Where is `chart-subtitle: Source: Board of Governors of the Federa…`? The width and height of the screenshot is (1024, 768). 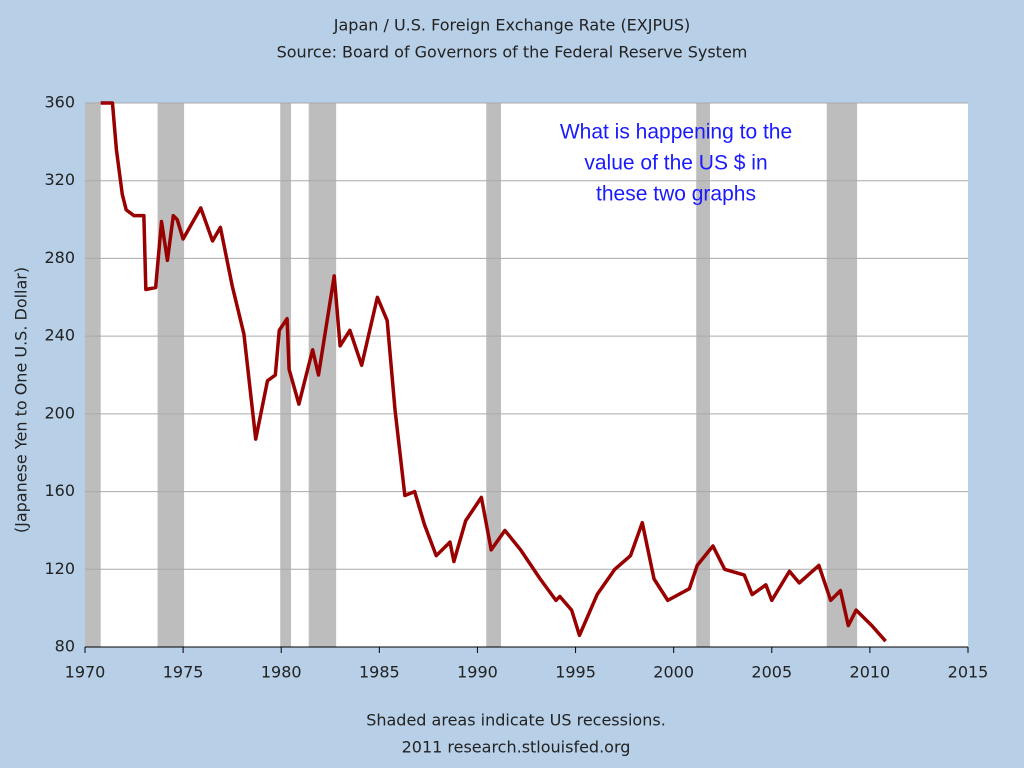
chart-subtitle: Source: Board of Governors of the Federa… is located at coordinates (512, 52).